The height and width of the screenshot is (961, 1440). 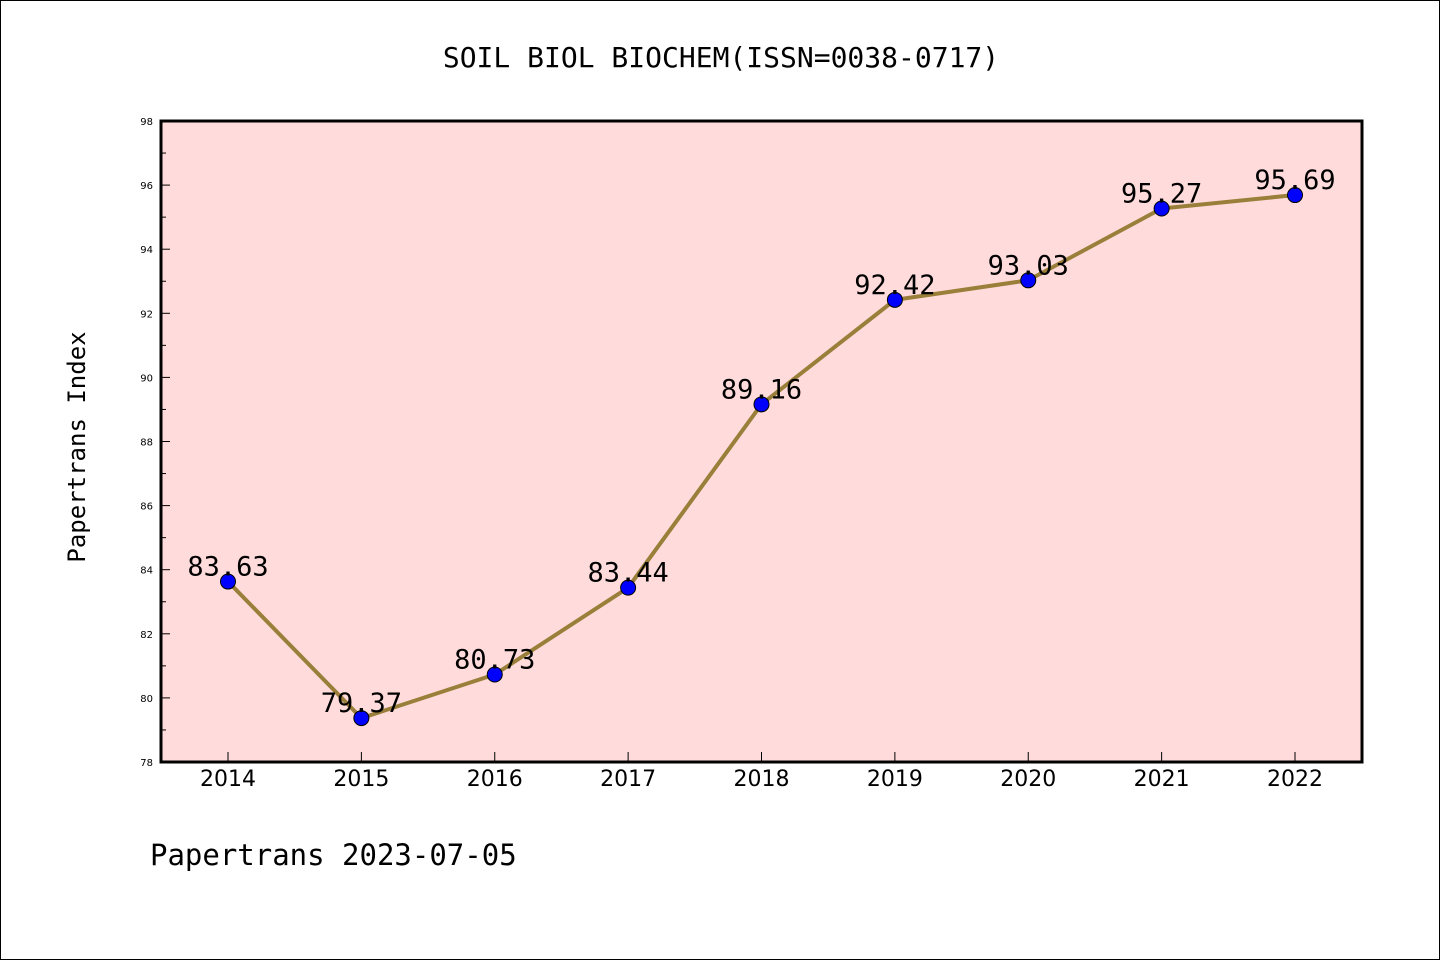 What do you see at coordinates (146, 507) in the screenshot?
I see `y-tick-label: 86` at bounding box center [146, 507].